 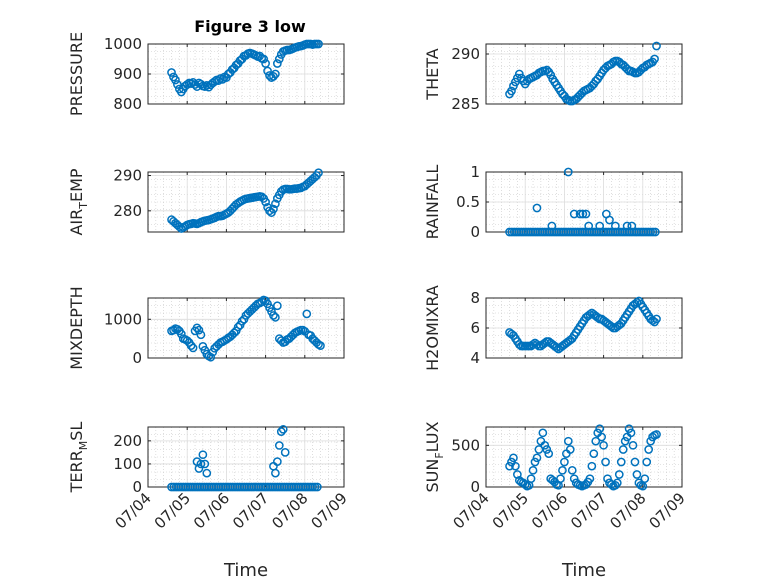 What do you see at coordinates (432, 328) in the screenshot?
I see `y-axis-label-main: H2OMIXRA` at bounding box center [432, 328].